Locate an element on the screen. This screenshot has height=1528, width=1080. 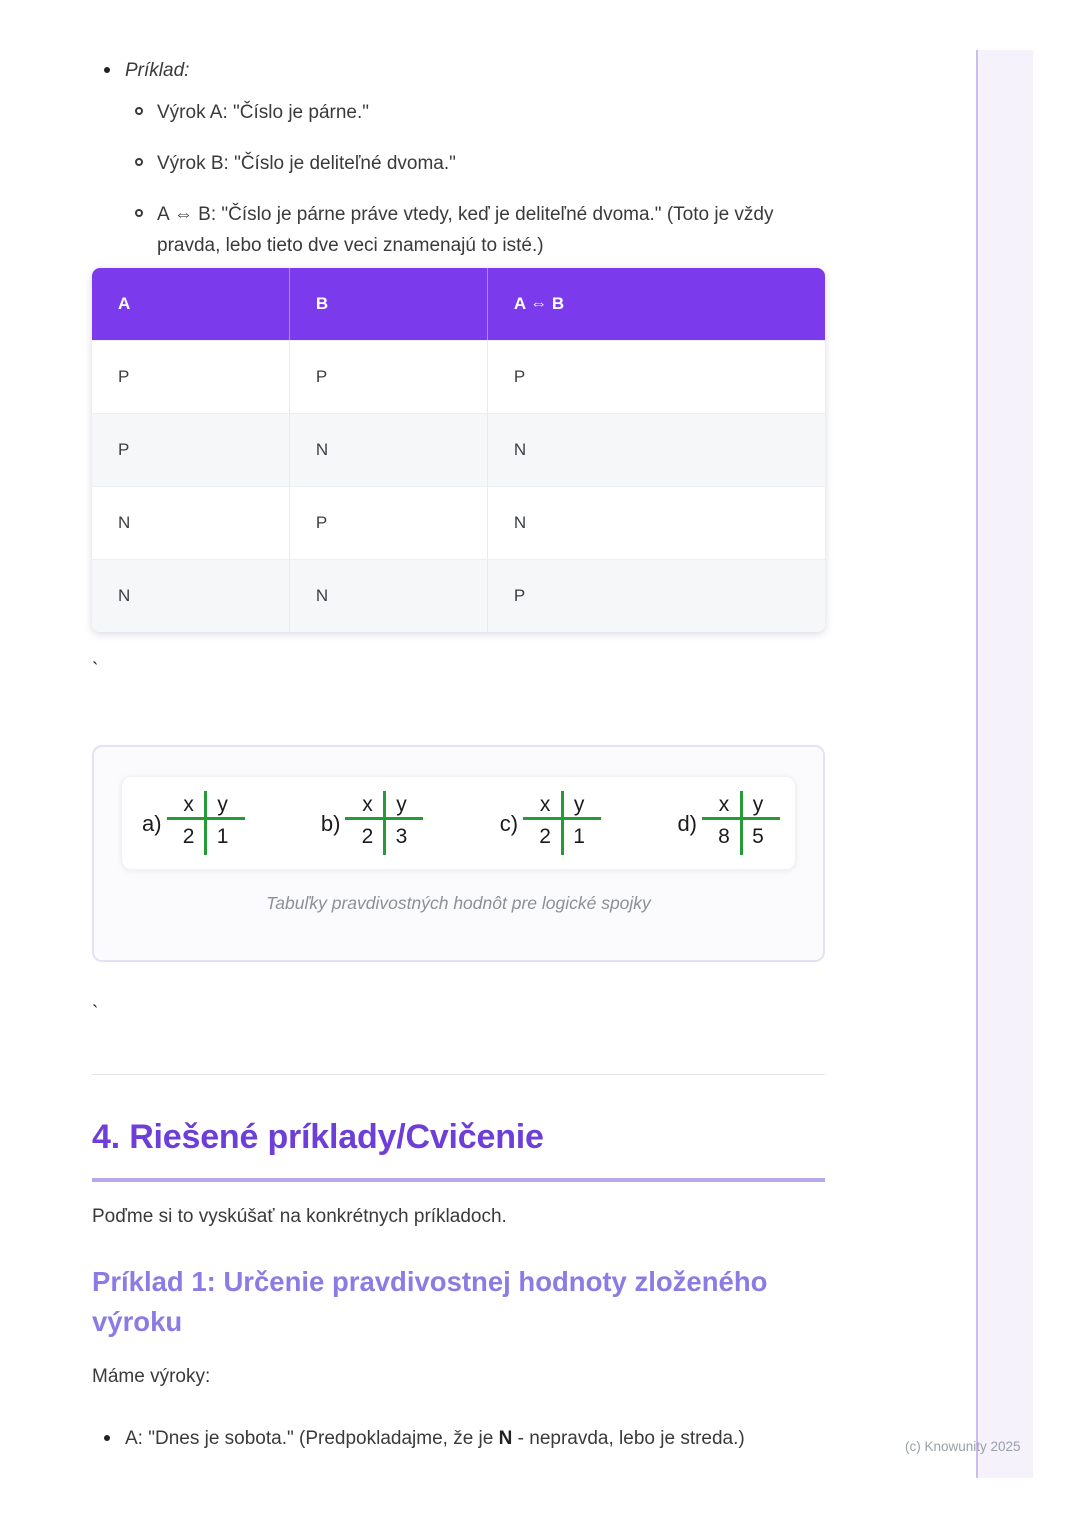
mini-table-cell: 5 is located at coordinates (758, 836).